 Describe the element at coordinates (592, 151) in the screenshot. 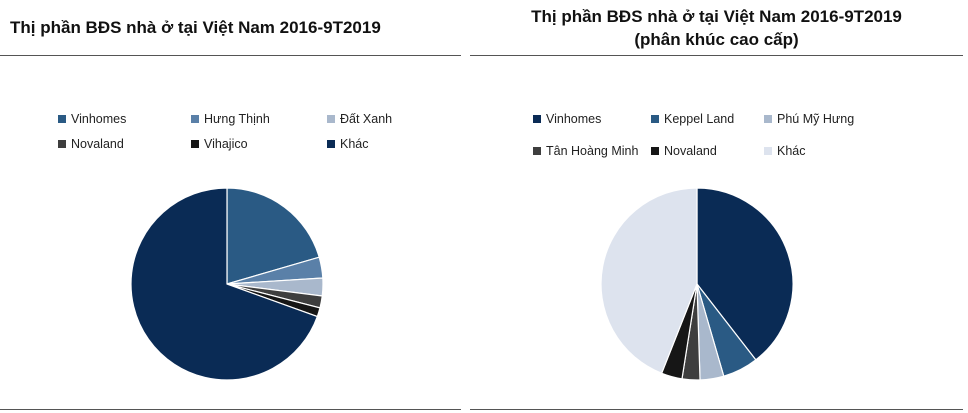

I see `legend-label: Tân Hoàng Minh` at that location.